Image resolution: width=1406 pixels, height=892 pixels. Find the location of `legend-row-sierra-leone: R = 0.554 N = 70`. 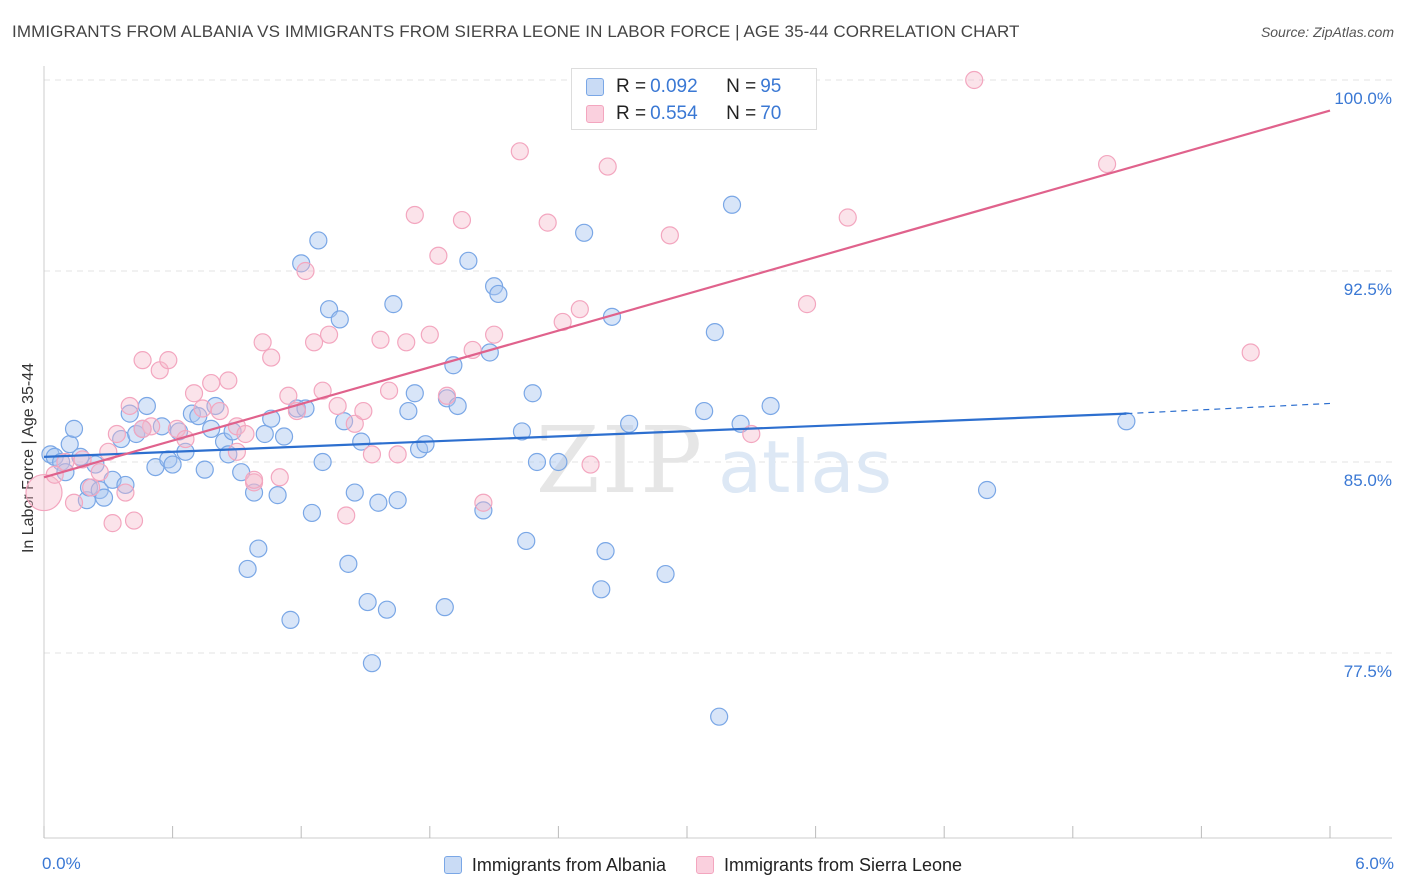

legend-row-sierra-leone: R = 0.554 N = 70 is located at coordinates (683, 114).